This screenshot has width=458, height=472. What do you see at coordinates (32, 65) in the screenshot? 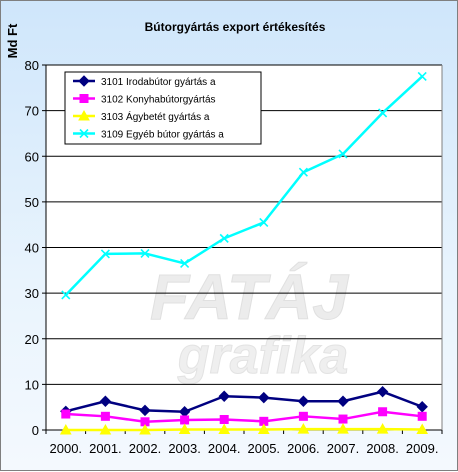
I see `y-tick-label: 80` at bounding box center [32, 65].